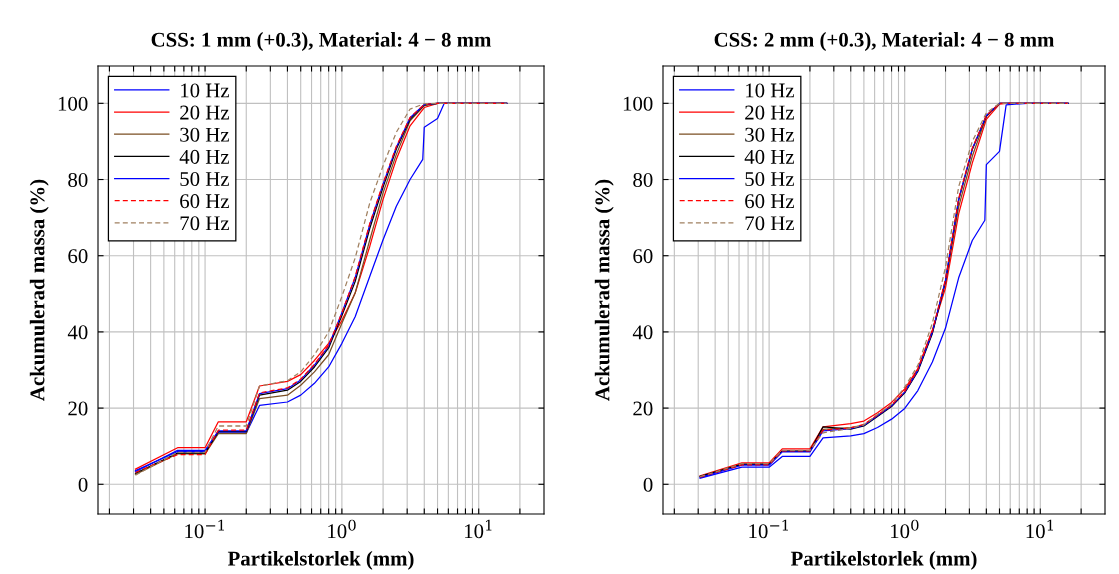 This screenshot has height=574, width=1119. Describe the element at coordinates (884, 41) in the screenshot. I see `chart-title: CSS: 2 mm (+0.3), Material: 4 − 8 mm` at that location.